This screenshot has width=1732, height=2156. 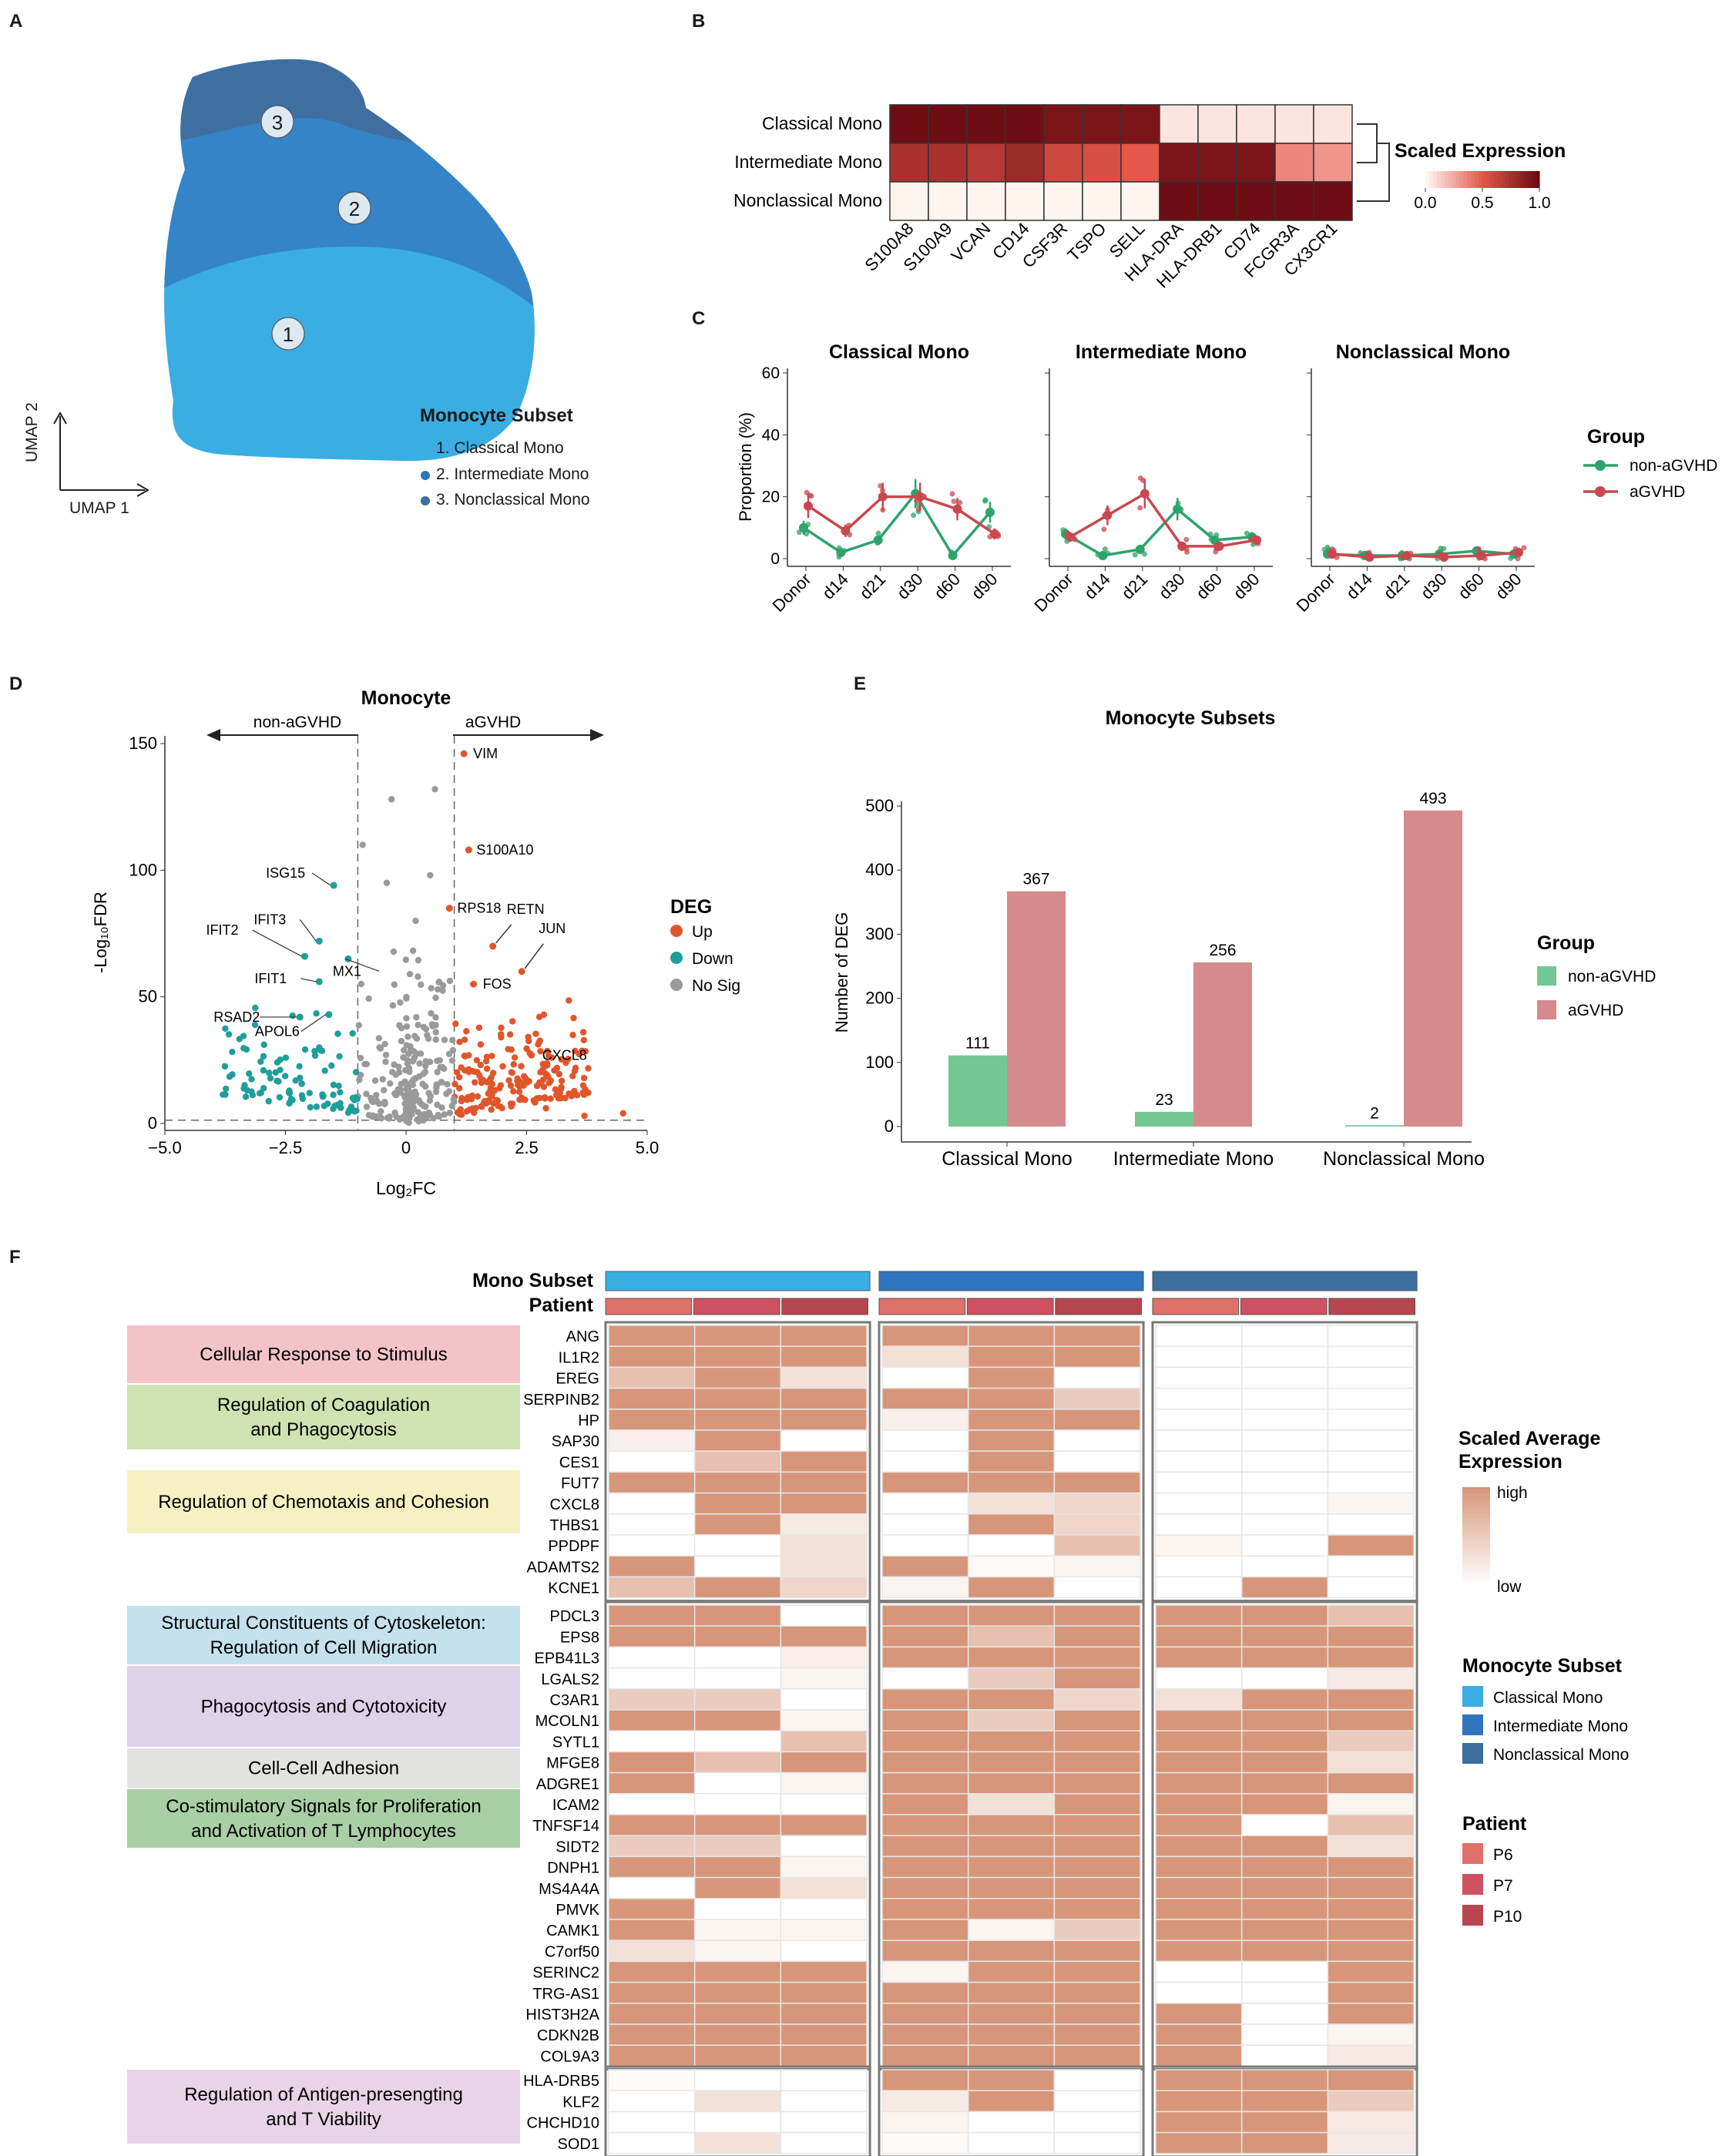 What do you see at coordinates (285, 873) in the screenshot?
I see `gene-label: ISG15` at bounding box center [285, 873].